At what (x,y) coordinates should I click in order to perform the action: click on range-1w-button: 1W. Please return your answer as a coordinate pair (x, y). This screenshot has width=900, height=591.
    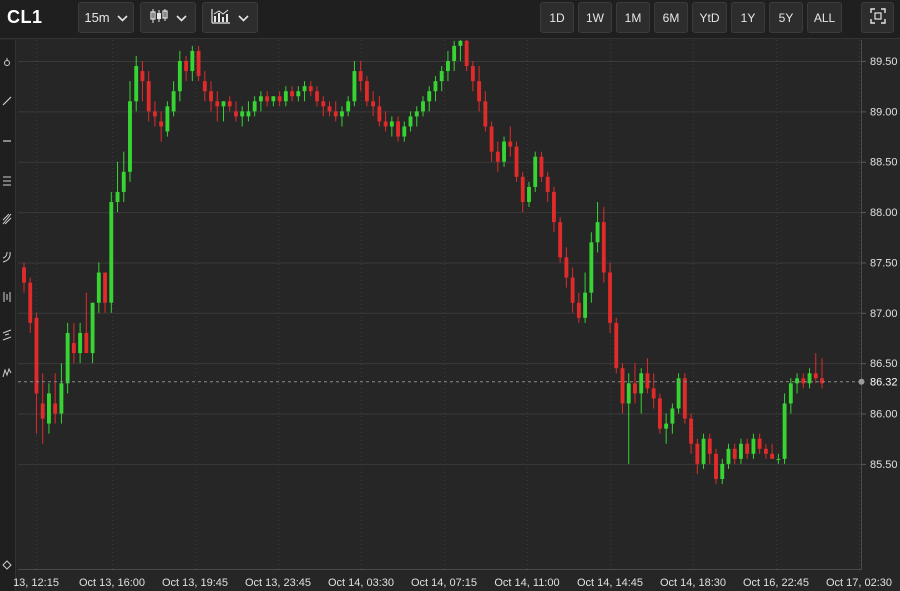
    Looking at the image, I should click on (595, 17).